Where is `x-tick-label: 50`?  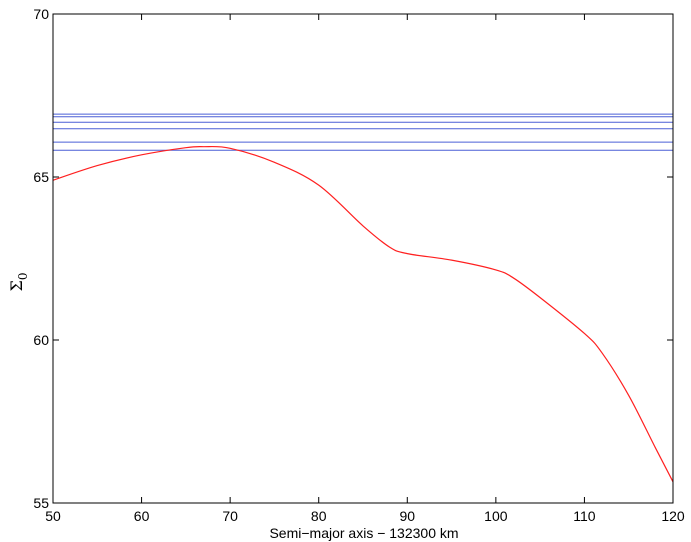
x-tick-label: 50 is located at coordinates (53, 516).